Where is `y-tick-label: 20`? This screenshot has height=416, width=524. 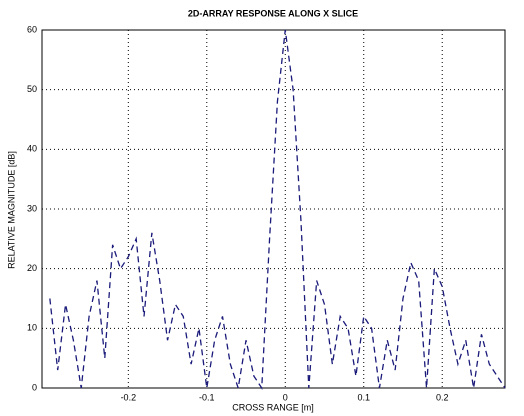 y-tick-label: 20 is located at coordinates (32, 268).